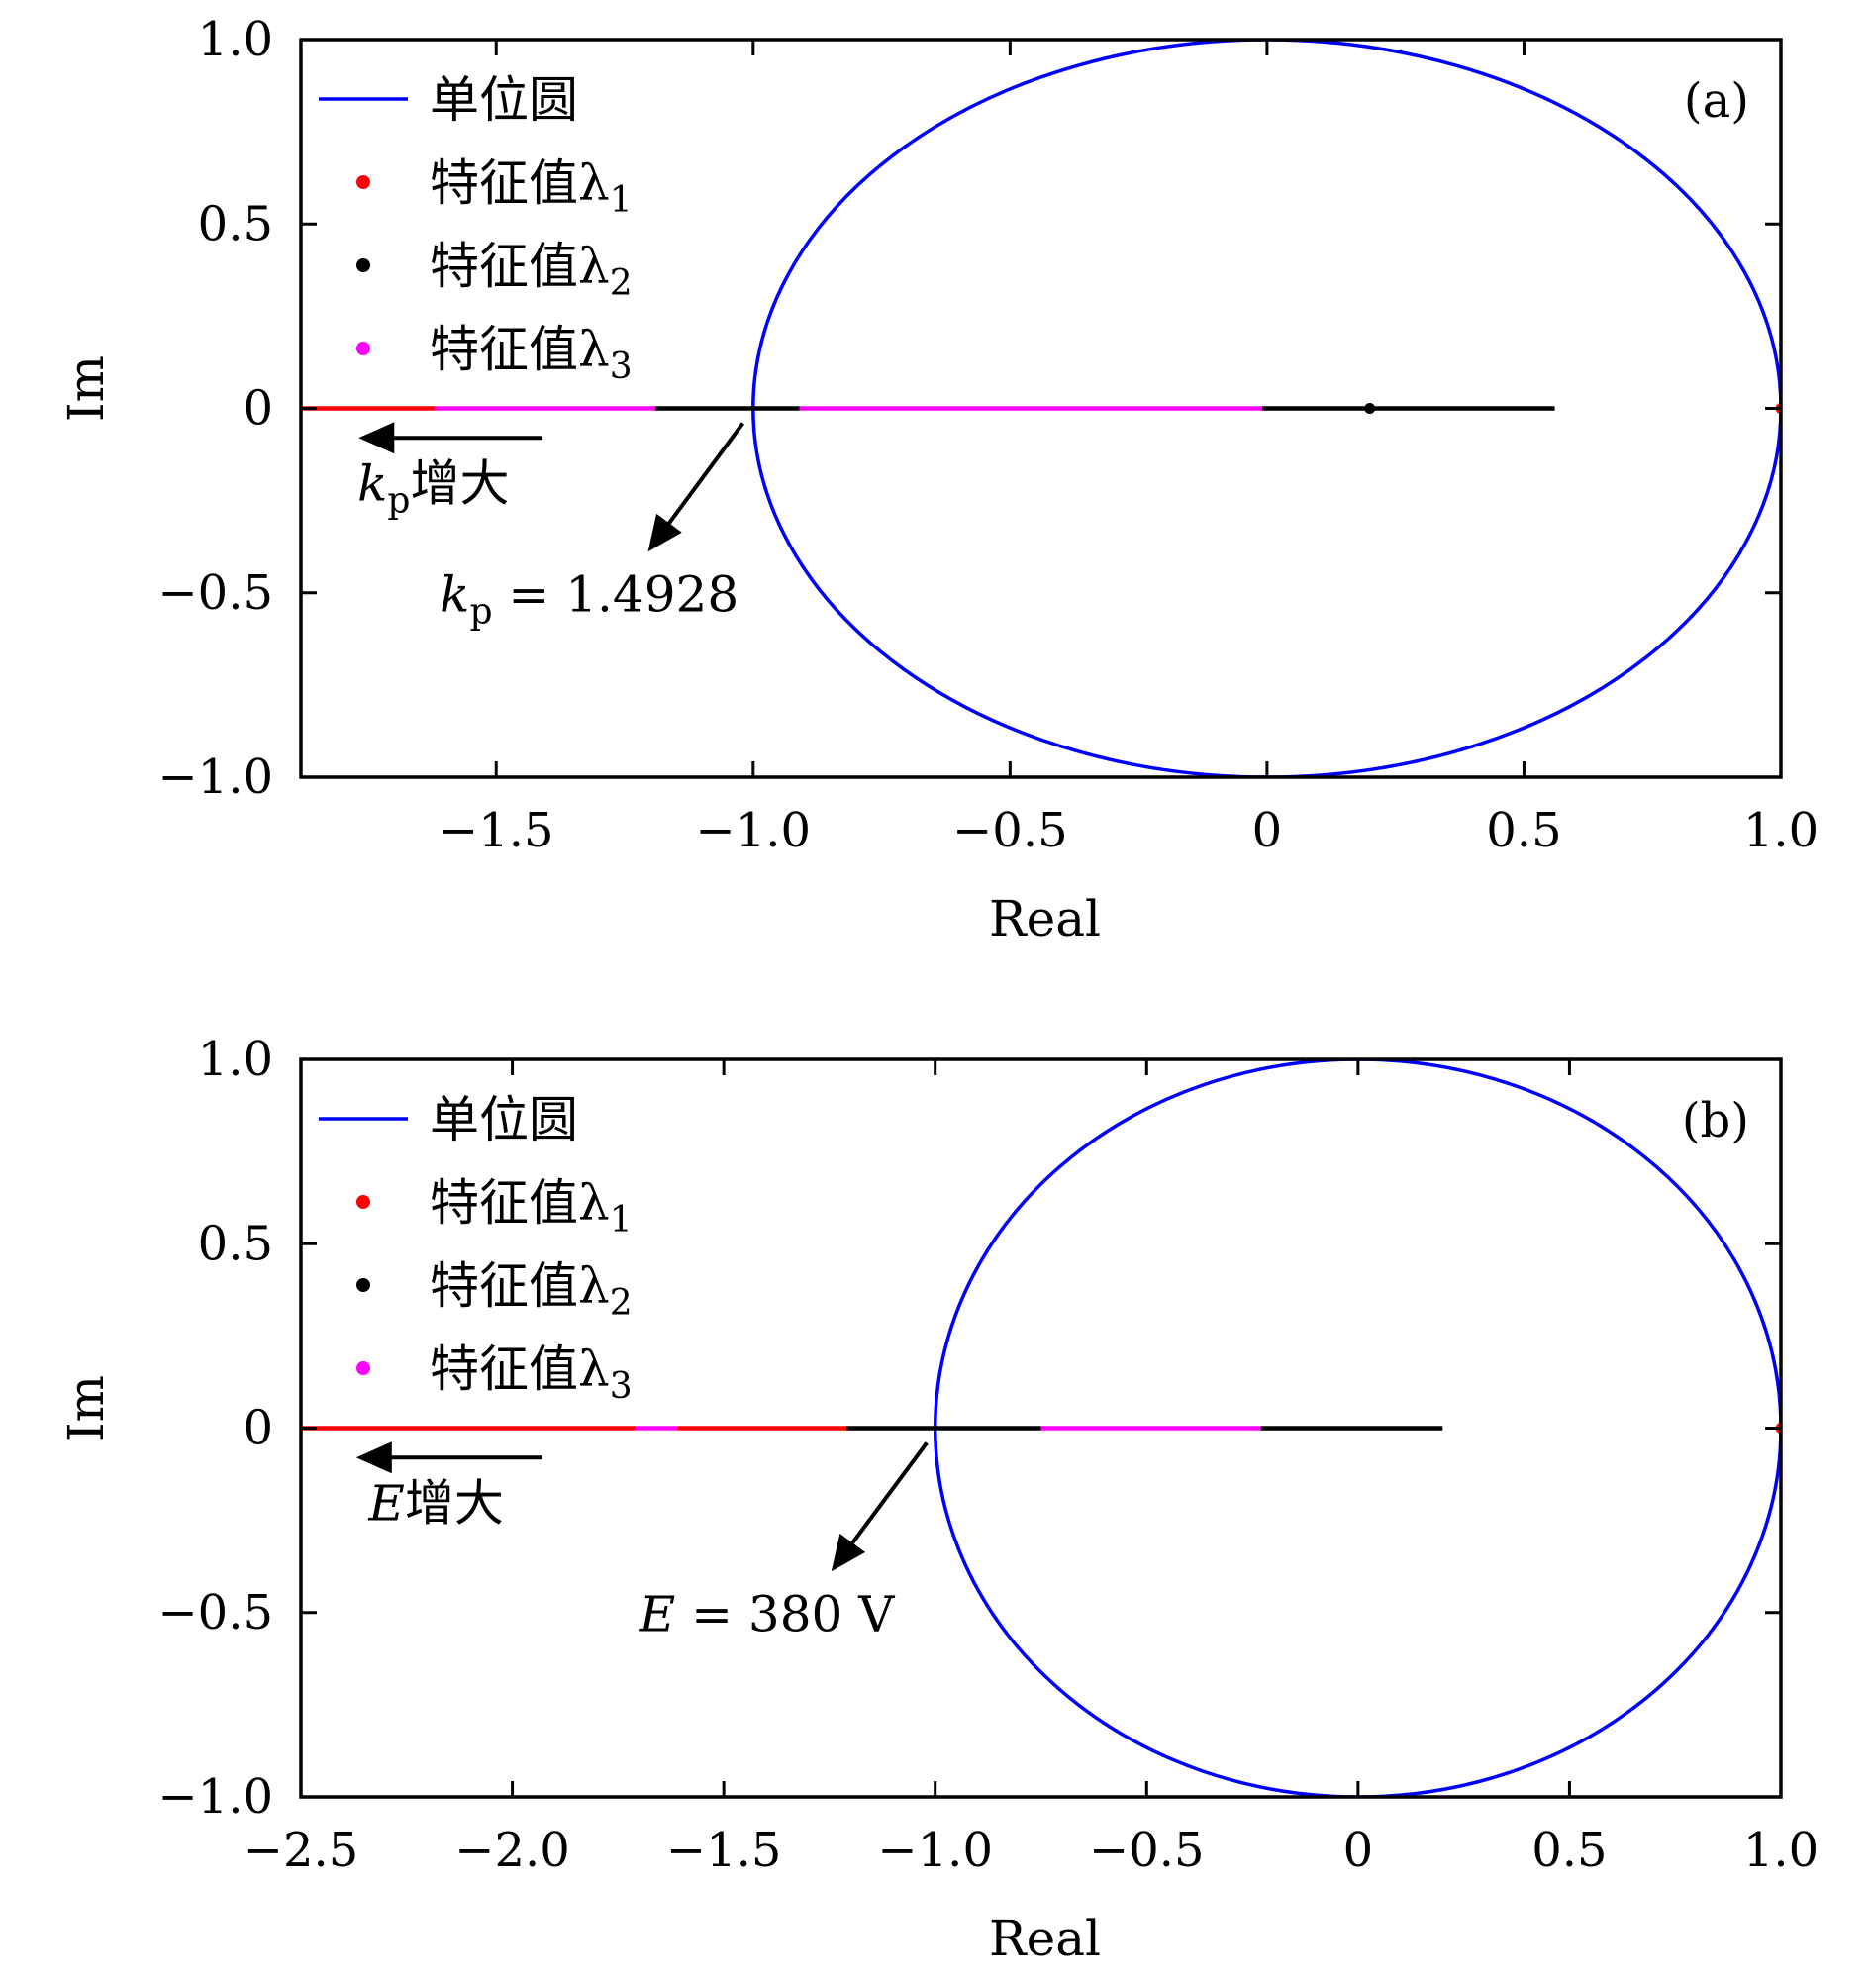 Image resolution: width=1871 pixels, height=1988 pixels. Describe the element at coordinates (589, 598) in the screenshot. I see `annotation-text: kp = 1.4928` at that location.